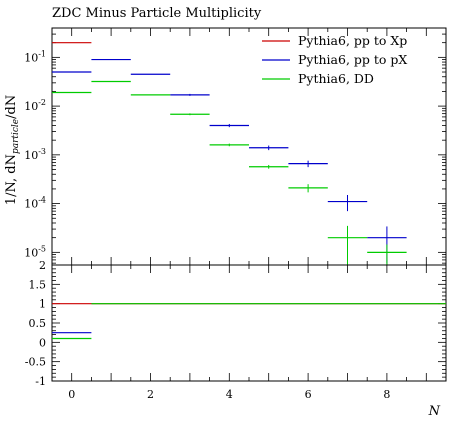  What do you see at coordinates (35, 105) in the screenshot?
I see `y-tick-label: 10⁻²` at bounding box center [35, 105].